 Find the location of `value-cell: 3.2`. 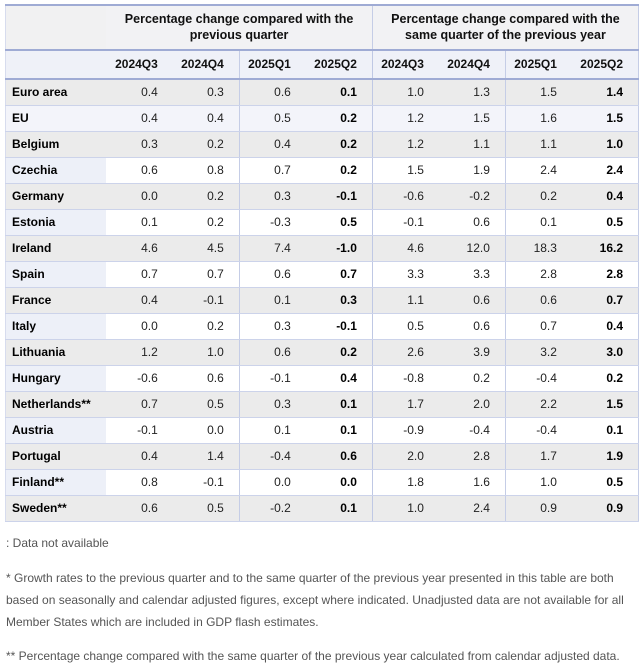

value-cell: 3.2 is located at coordinates (538, 352).